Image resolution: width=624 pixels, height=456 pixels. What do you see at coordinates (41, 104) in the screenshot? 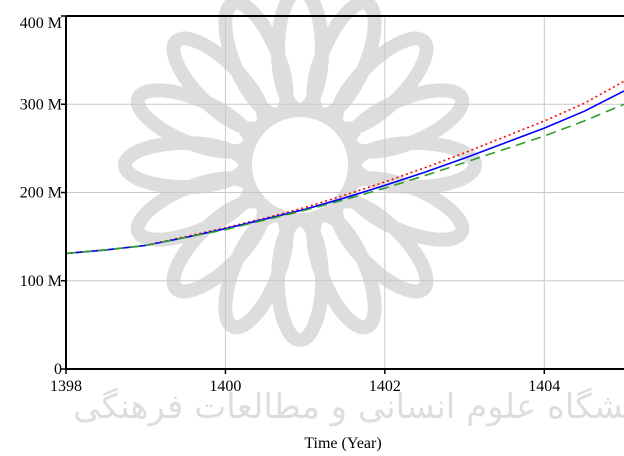
I see `y-tick-label: 300 M` at bounding box center [41, 104].